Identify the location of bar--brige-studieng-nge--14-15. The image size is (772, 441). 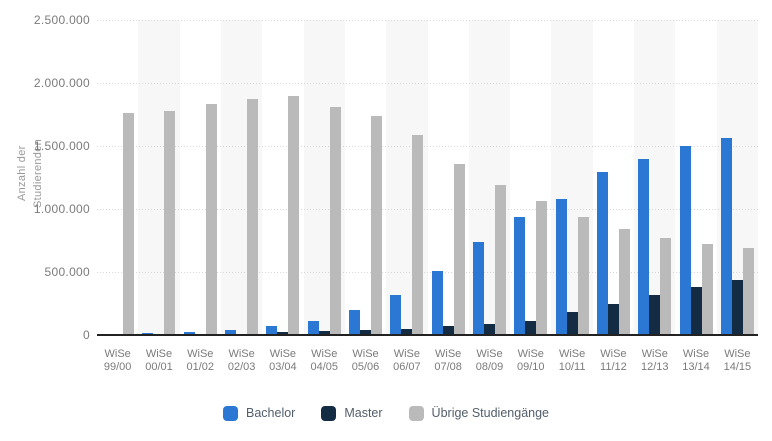
(748, 291).